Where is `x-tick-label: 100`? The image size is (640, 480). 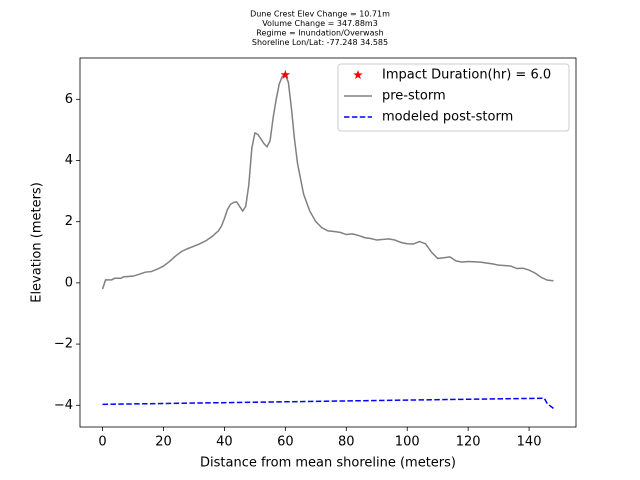 x-tick-label: 100 is located at coordinates (407, 442).